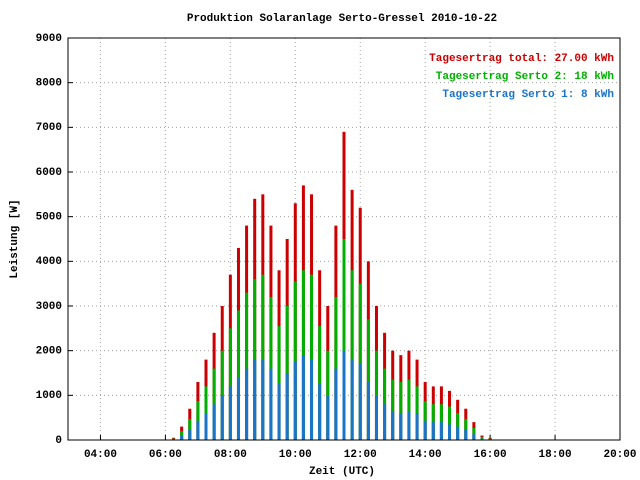 Image resolution: width=640 pixels, height=480 pixels. Describe the element at coordinates (525, 77) in the screenshot. I see `legend-entry: Tagesertrag Serto 2: 18 kWh` at that location.